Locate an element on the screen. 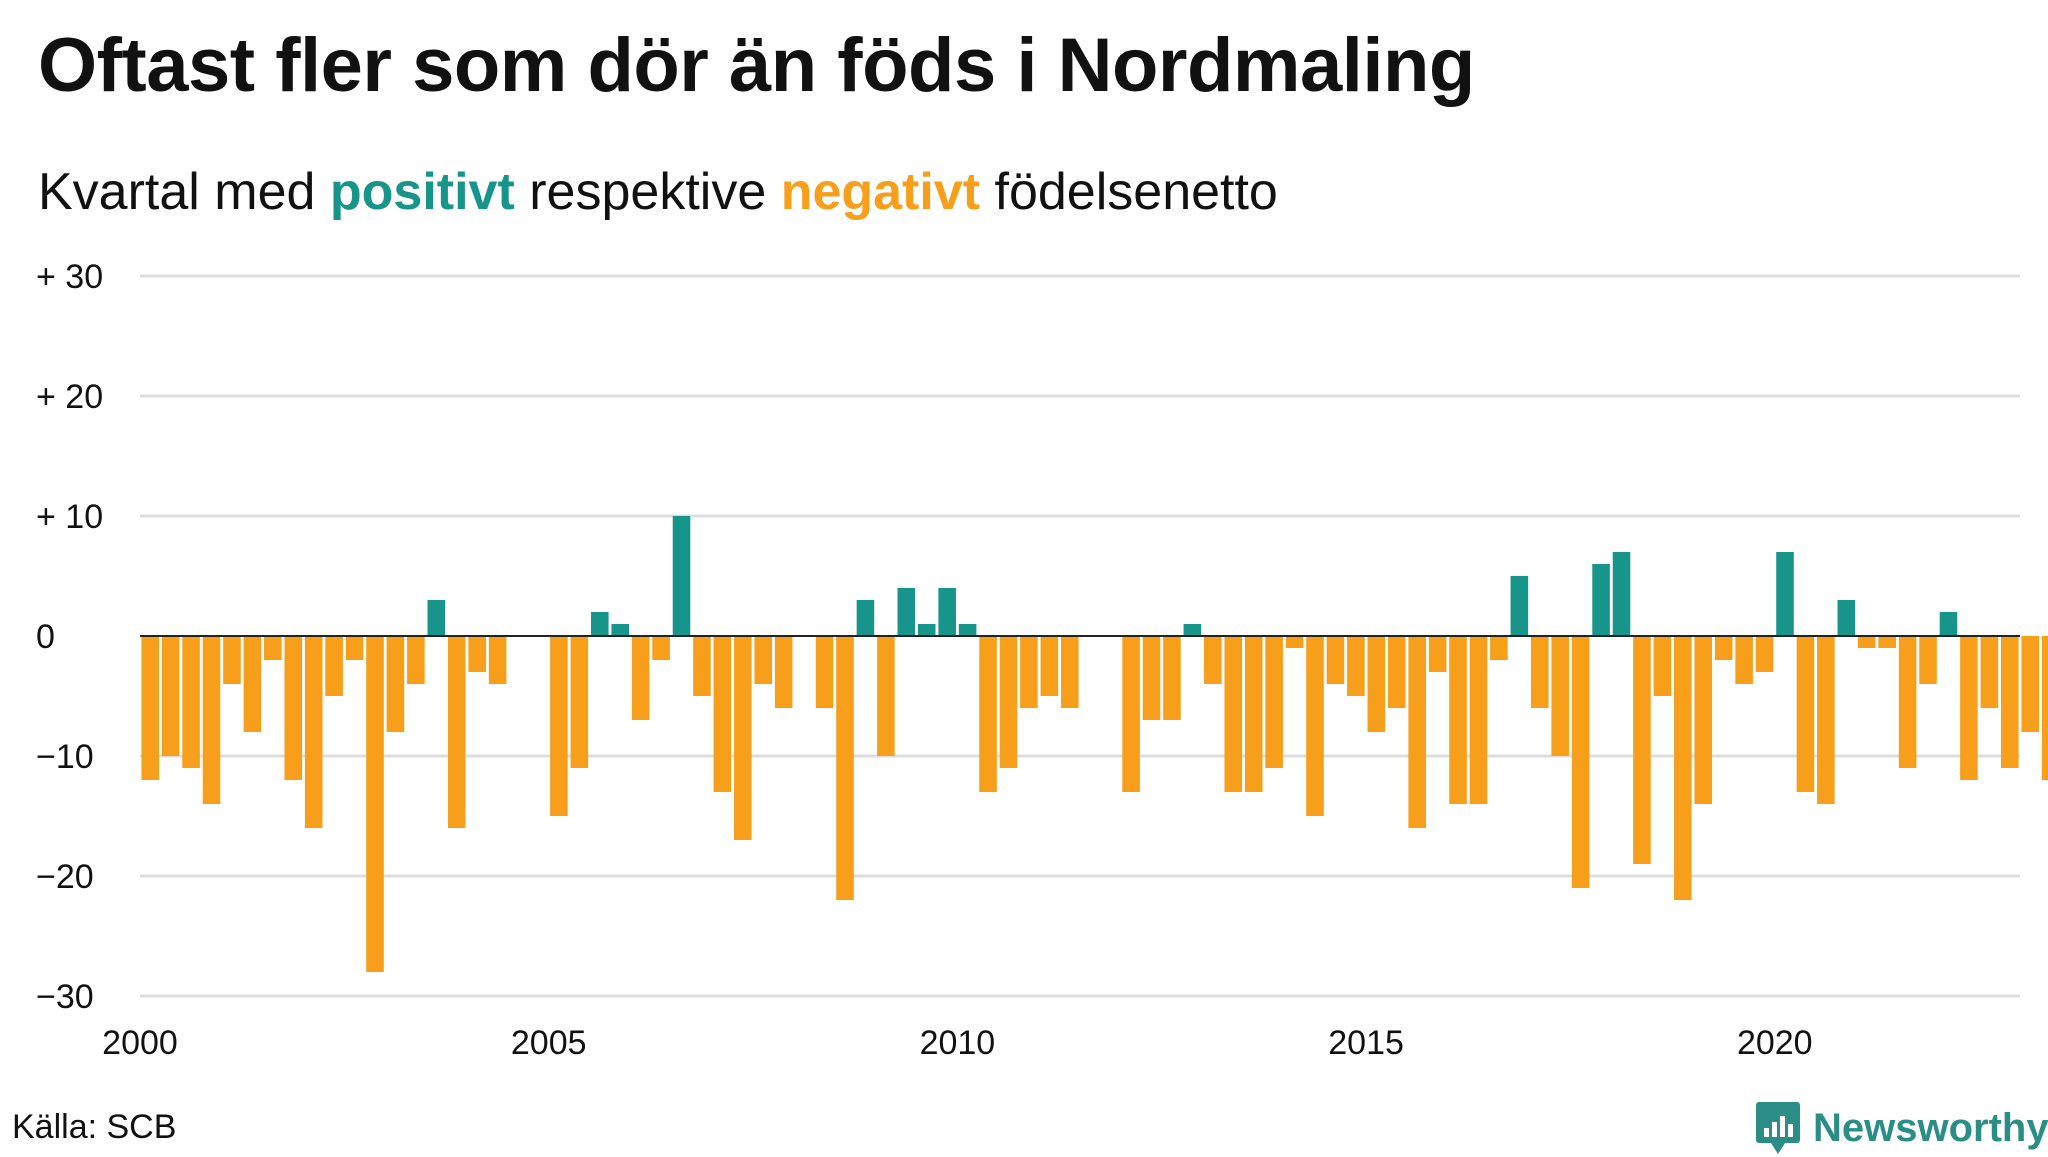 The height and width of the screenshot is (1157, 2048). y-tick-label: −20 is located at coordinates (65, 877).